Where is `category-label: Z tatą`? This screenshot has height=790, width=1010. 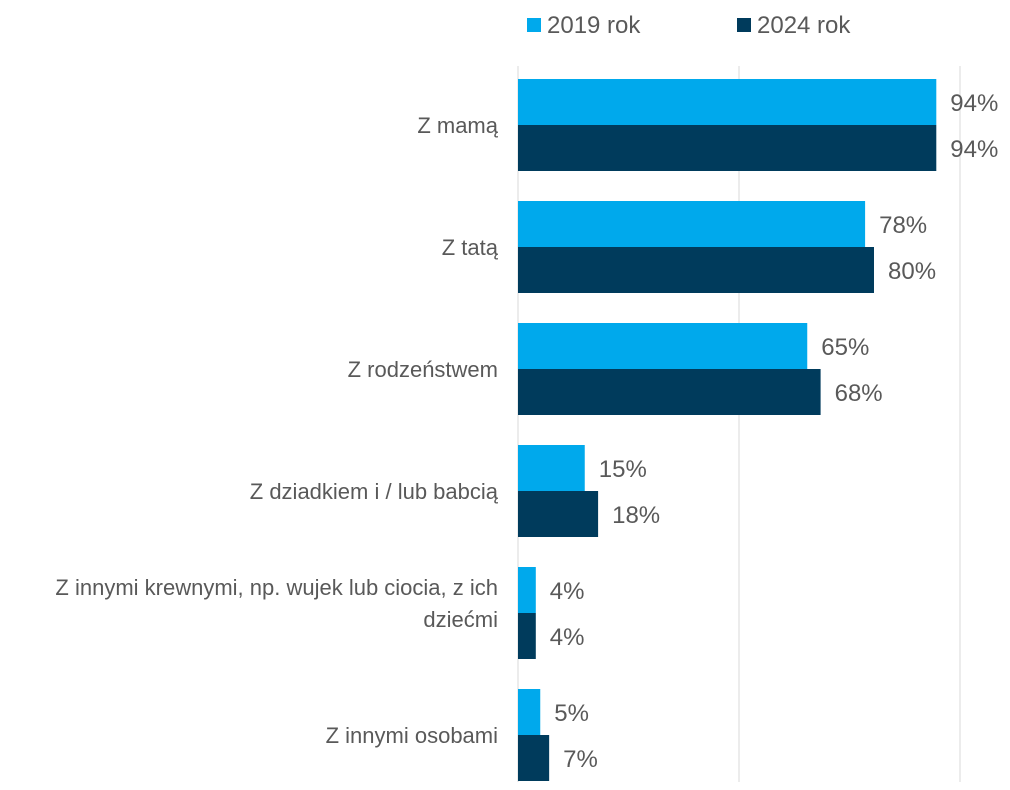 category-label: Z tatą is located at coordinates (470, 247).